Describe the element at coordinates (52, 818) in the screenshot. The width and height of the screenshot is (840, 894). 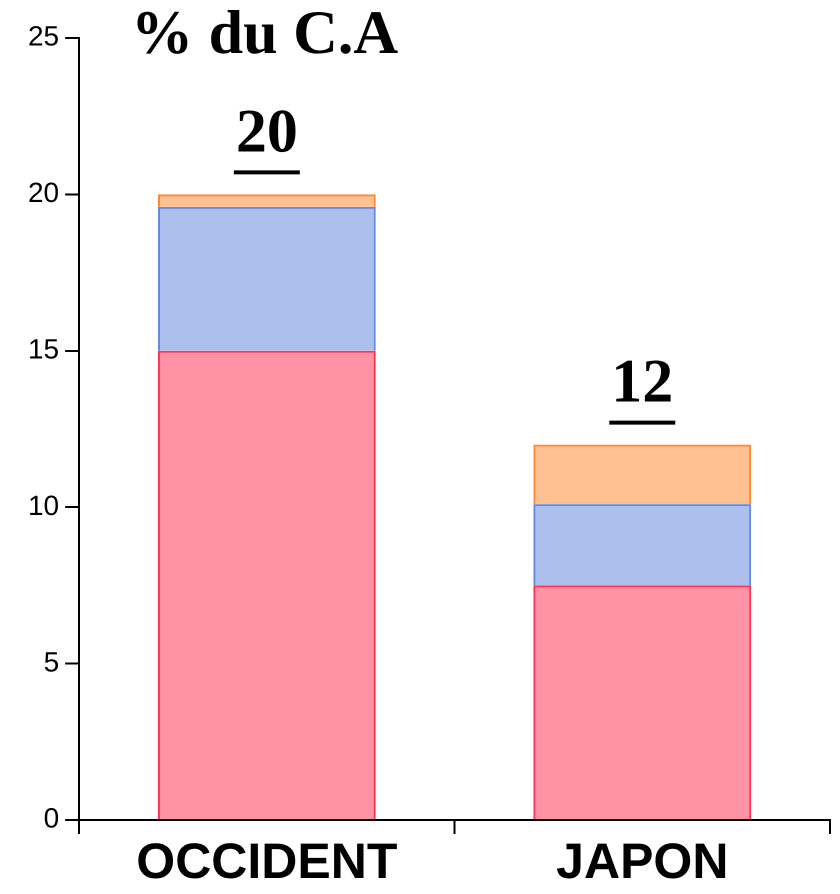
I see `y-tick-label: 0` at that location.